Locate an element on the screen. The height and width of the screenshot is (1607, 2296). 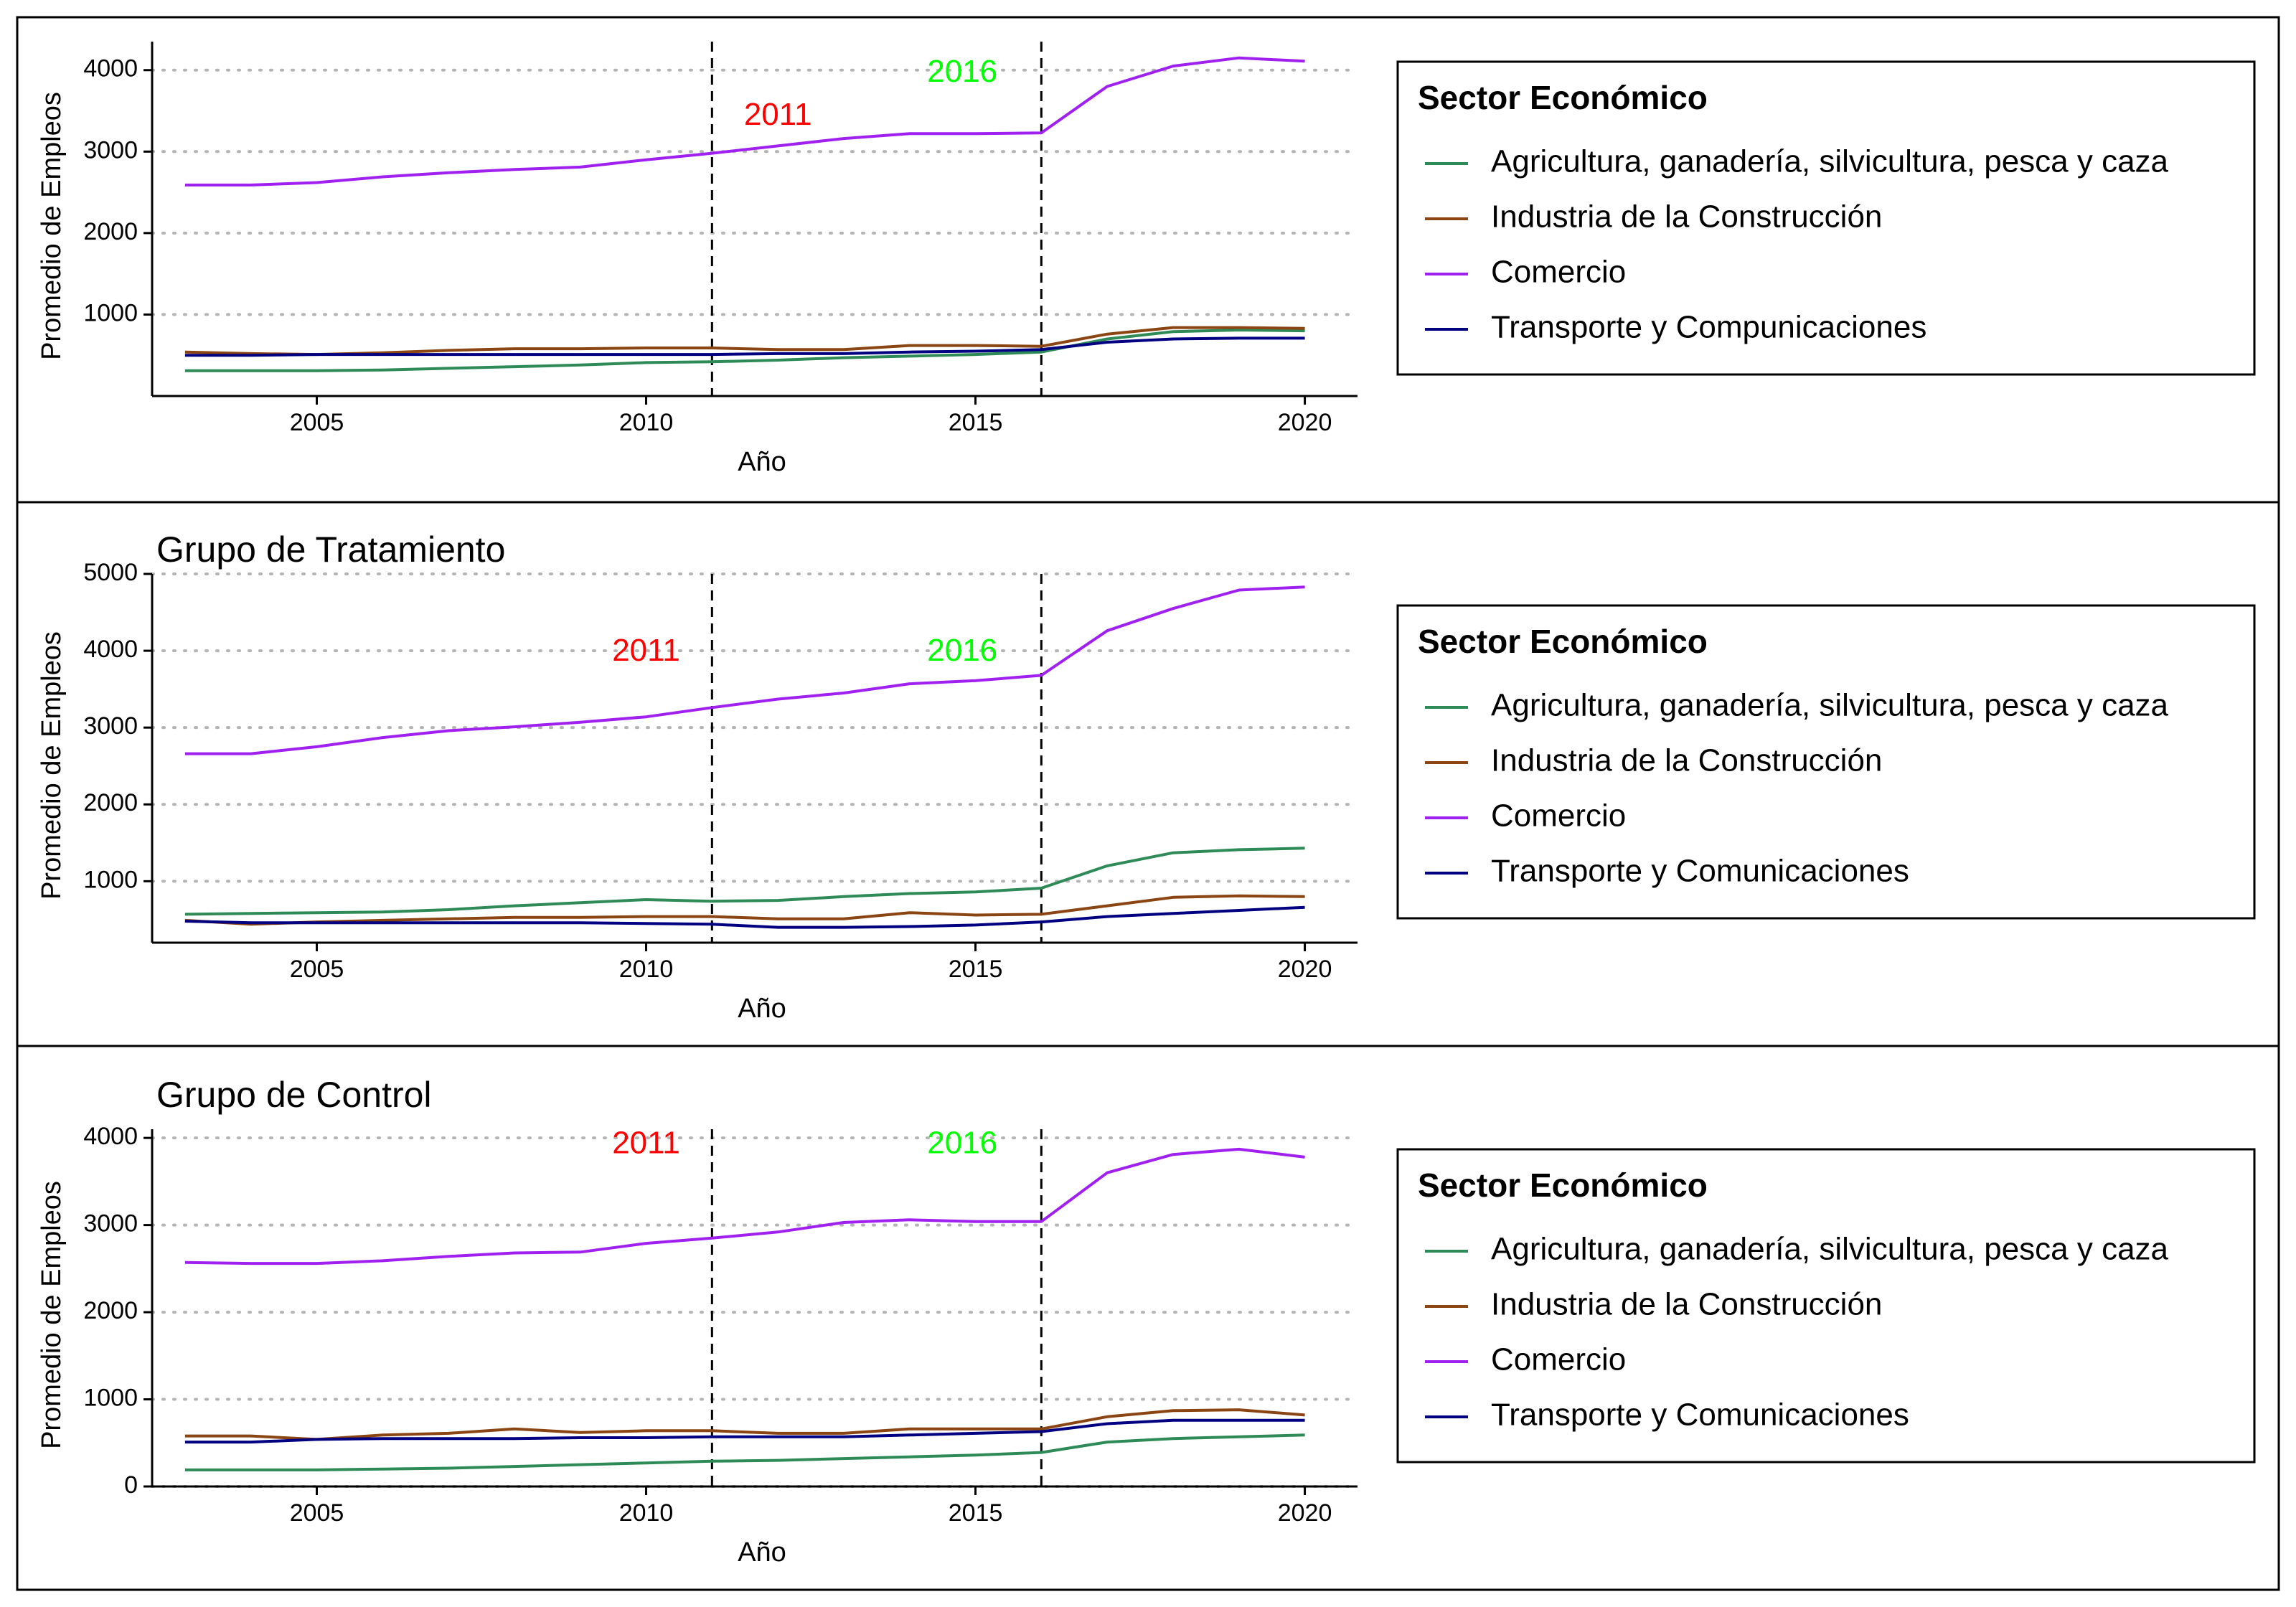
panel-title: Grupo de Control is located at coordinates (294, 1095).